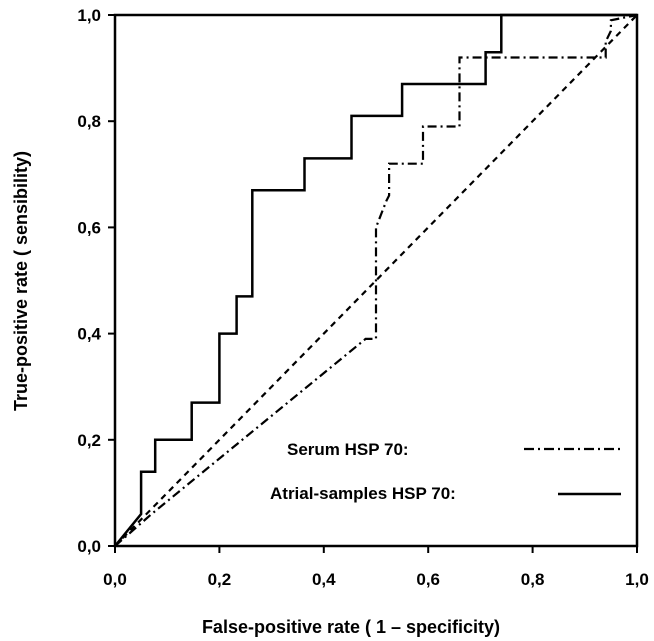 The image size is (654, 641). I want to click on x-tick-label: 0,6, so click(428, 579).